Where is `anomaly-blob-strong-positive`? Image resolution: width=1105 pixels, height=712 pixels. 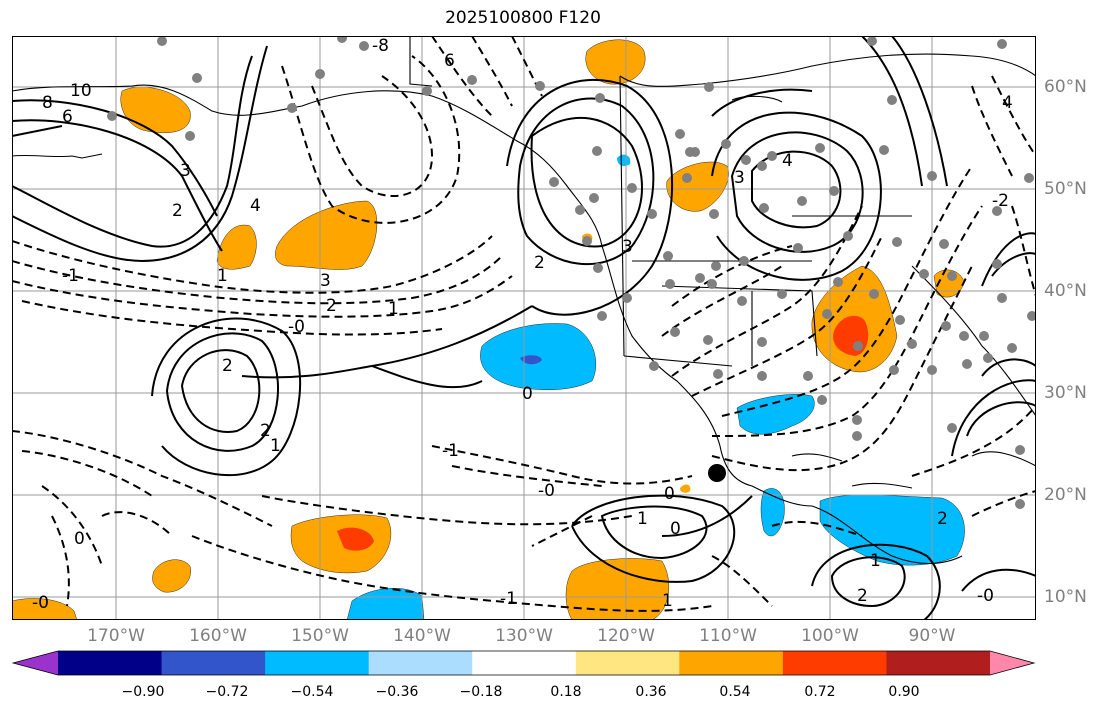 anomaly-blob-strong-positive is located at coordinates (355, 539).